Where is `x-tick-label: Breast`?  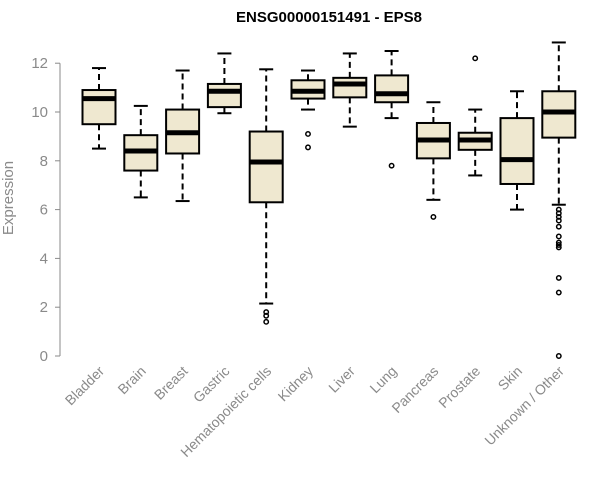 x-tick-label: Breast is located at coordinates (171, 383).